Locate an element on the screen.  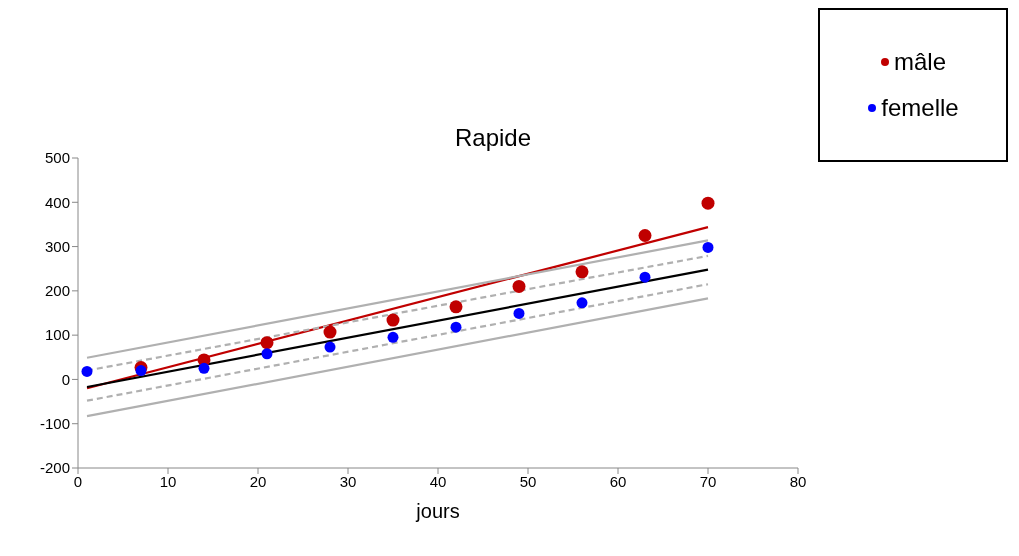
y-tick-label: 500 is located at coordinates (57, 158).